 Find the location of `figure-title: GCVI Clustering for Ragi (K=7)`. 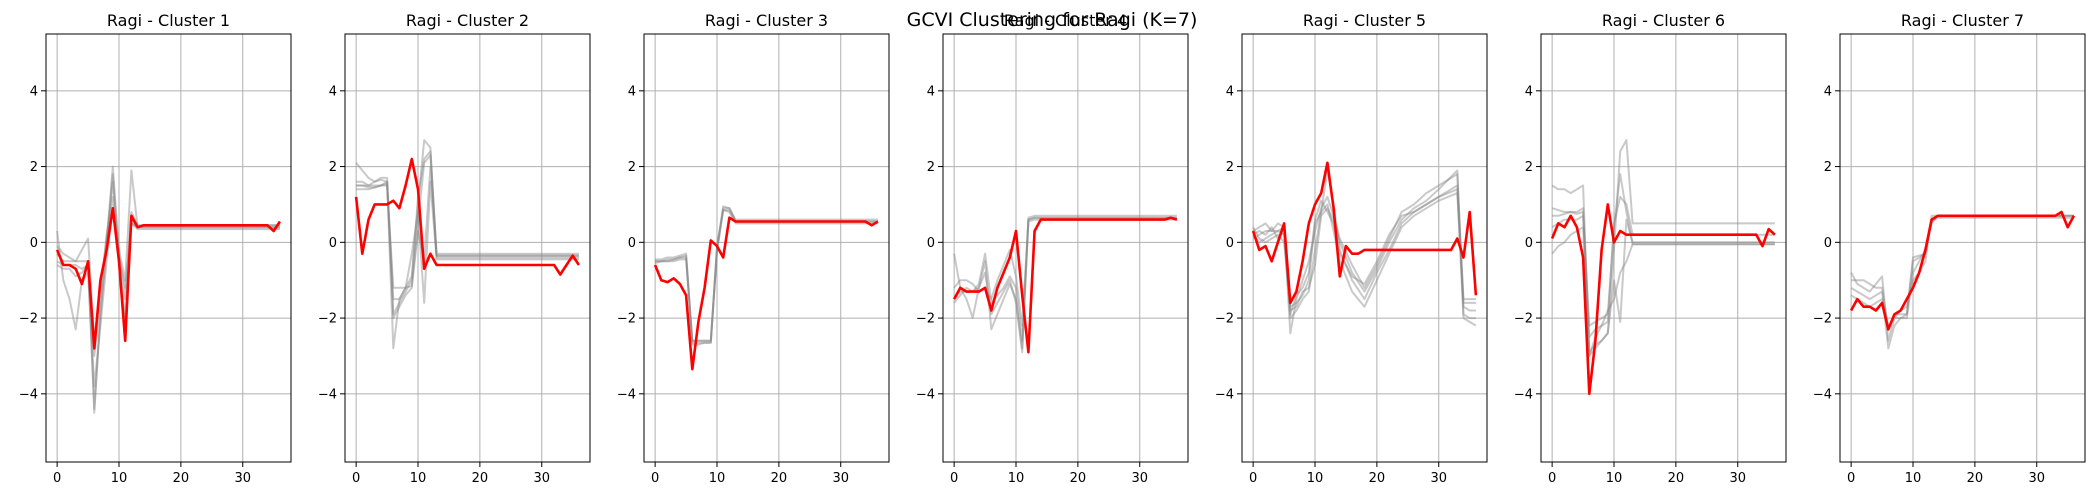

figure-title: GCVI Clustering for Ragi (K=7) is located at coordinates (1052, 20).